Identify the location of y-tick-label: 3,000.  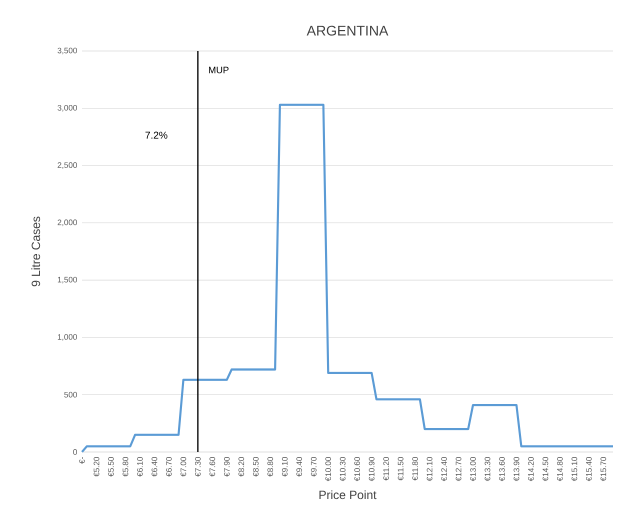
(67, 108).